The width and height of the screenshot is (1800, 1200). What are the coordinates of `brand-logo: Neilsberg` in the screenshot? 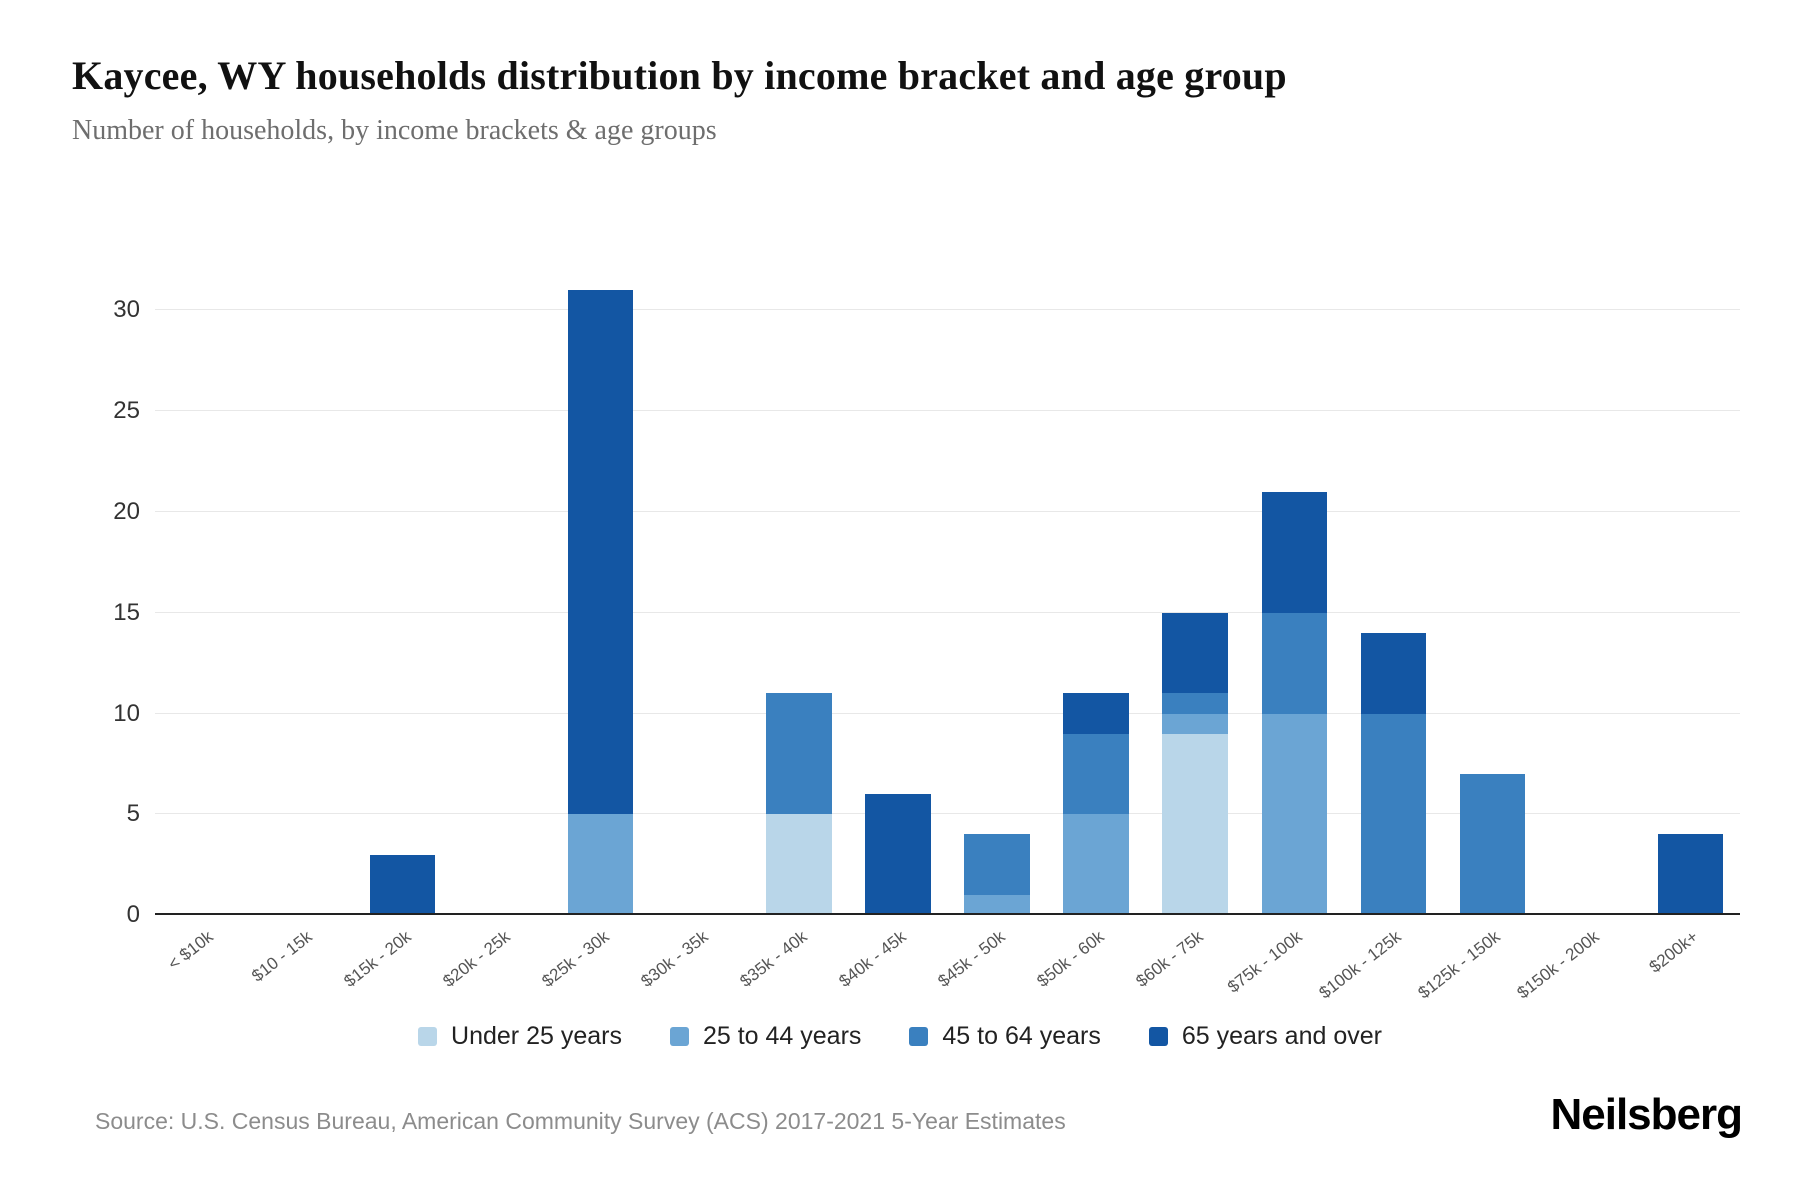 It's located at (1646, 1114).